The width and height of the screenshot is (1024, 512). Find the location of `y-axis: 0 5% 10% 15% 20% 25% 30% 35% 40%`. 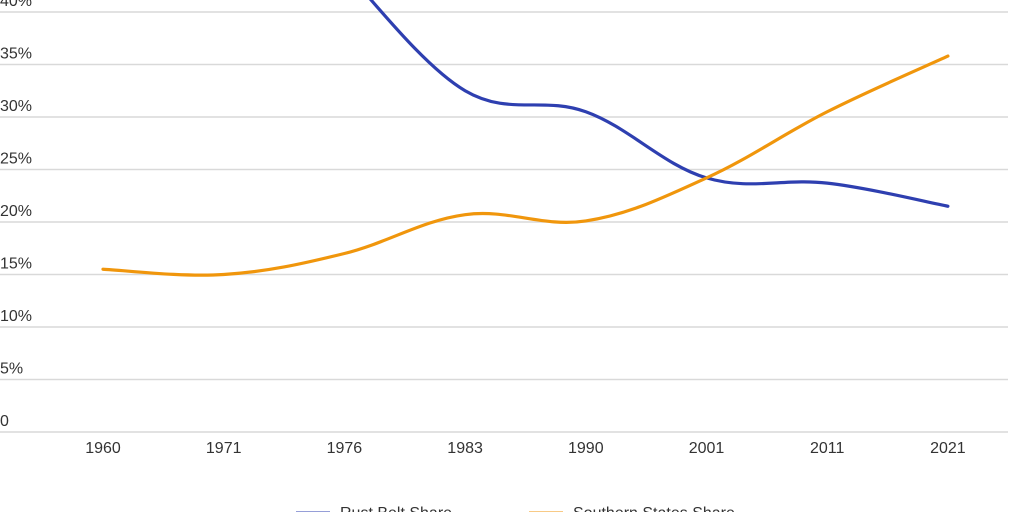

y-axis: 0 5% 10% 15% 20% 25% 30% 35% 40% is located at coordinates (16, 215).